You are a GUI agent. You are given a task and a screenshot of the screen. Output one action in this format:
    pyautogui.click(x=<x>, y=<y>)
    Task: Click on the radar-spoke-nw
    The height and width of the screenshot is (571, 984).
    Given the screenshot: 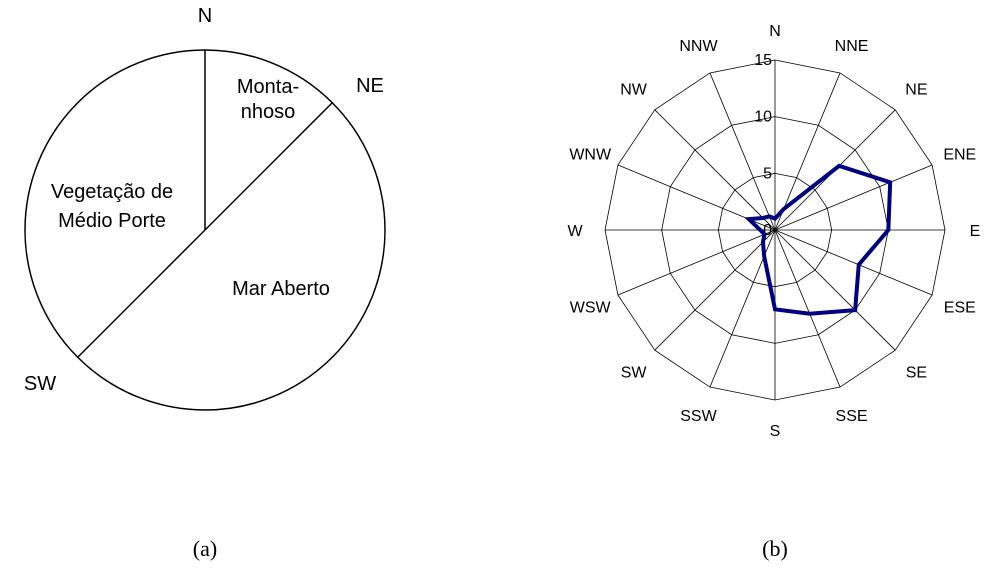 What is the action you would take?
    pyautogui.click(x=715, y=170)
    